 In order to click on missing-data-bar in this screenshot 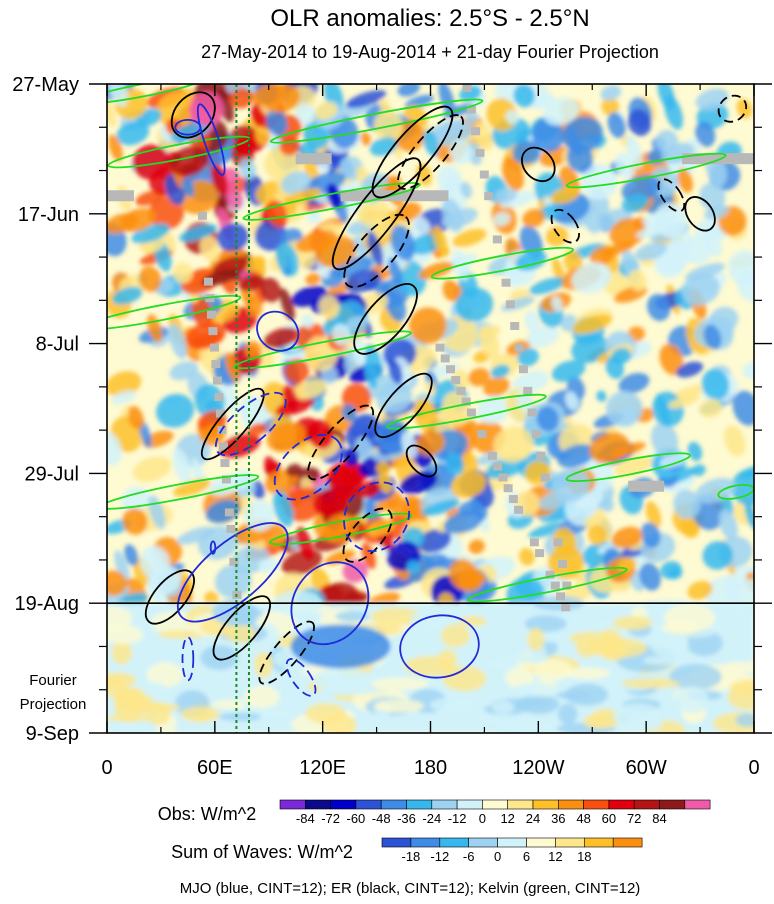, I will do `click(313, 159)`.